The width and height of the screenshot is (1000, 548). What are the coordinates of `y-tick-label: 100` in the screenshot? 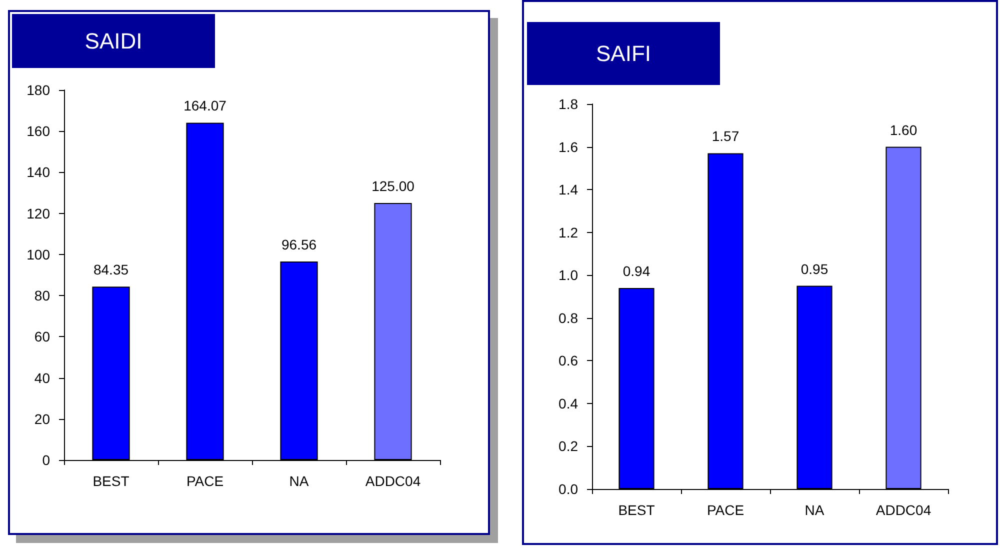 It's located at (38, 254).